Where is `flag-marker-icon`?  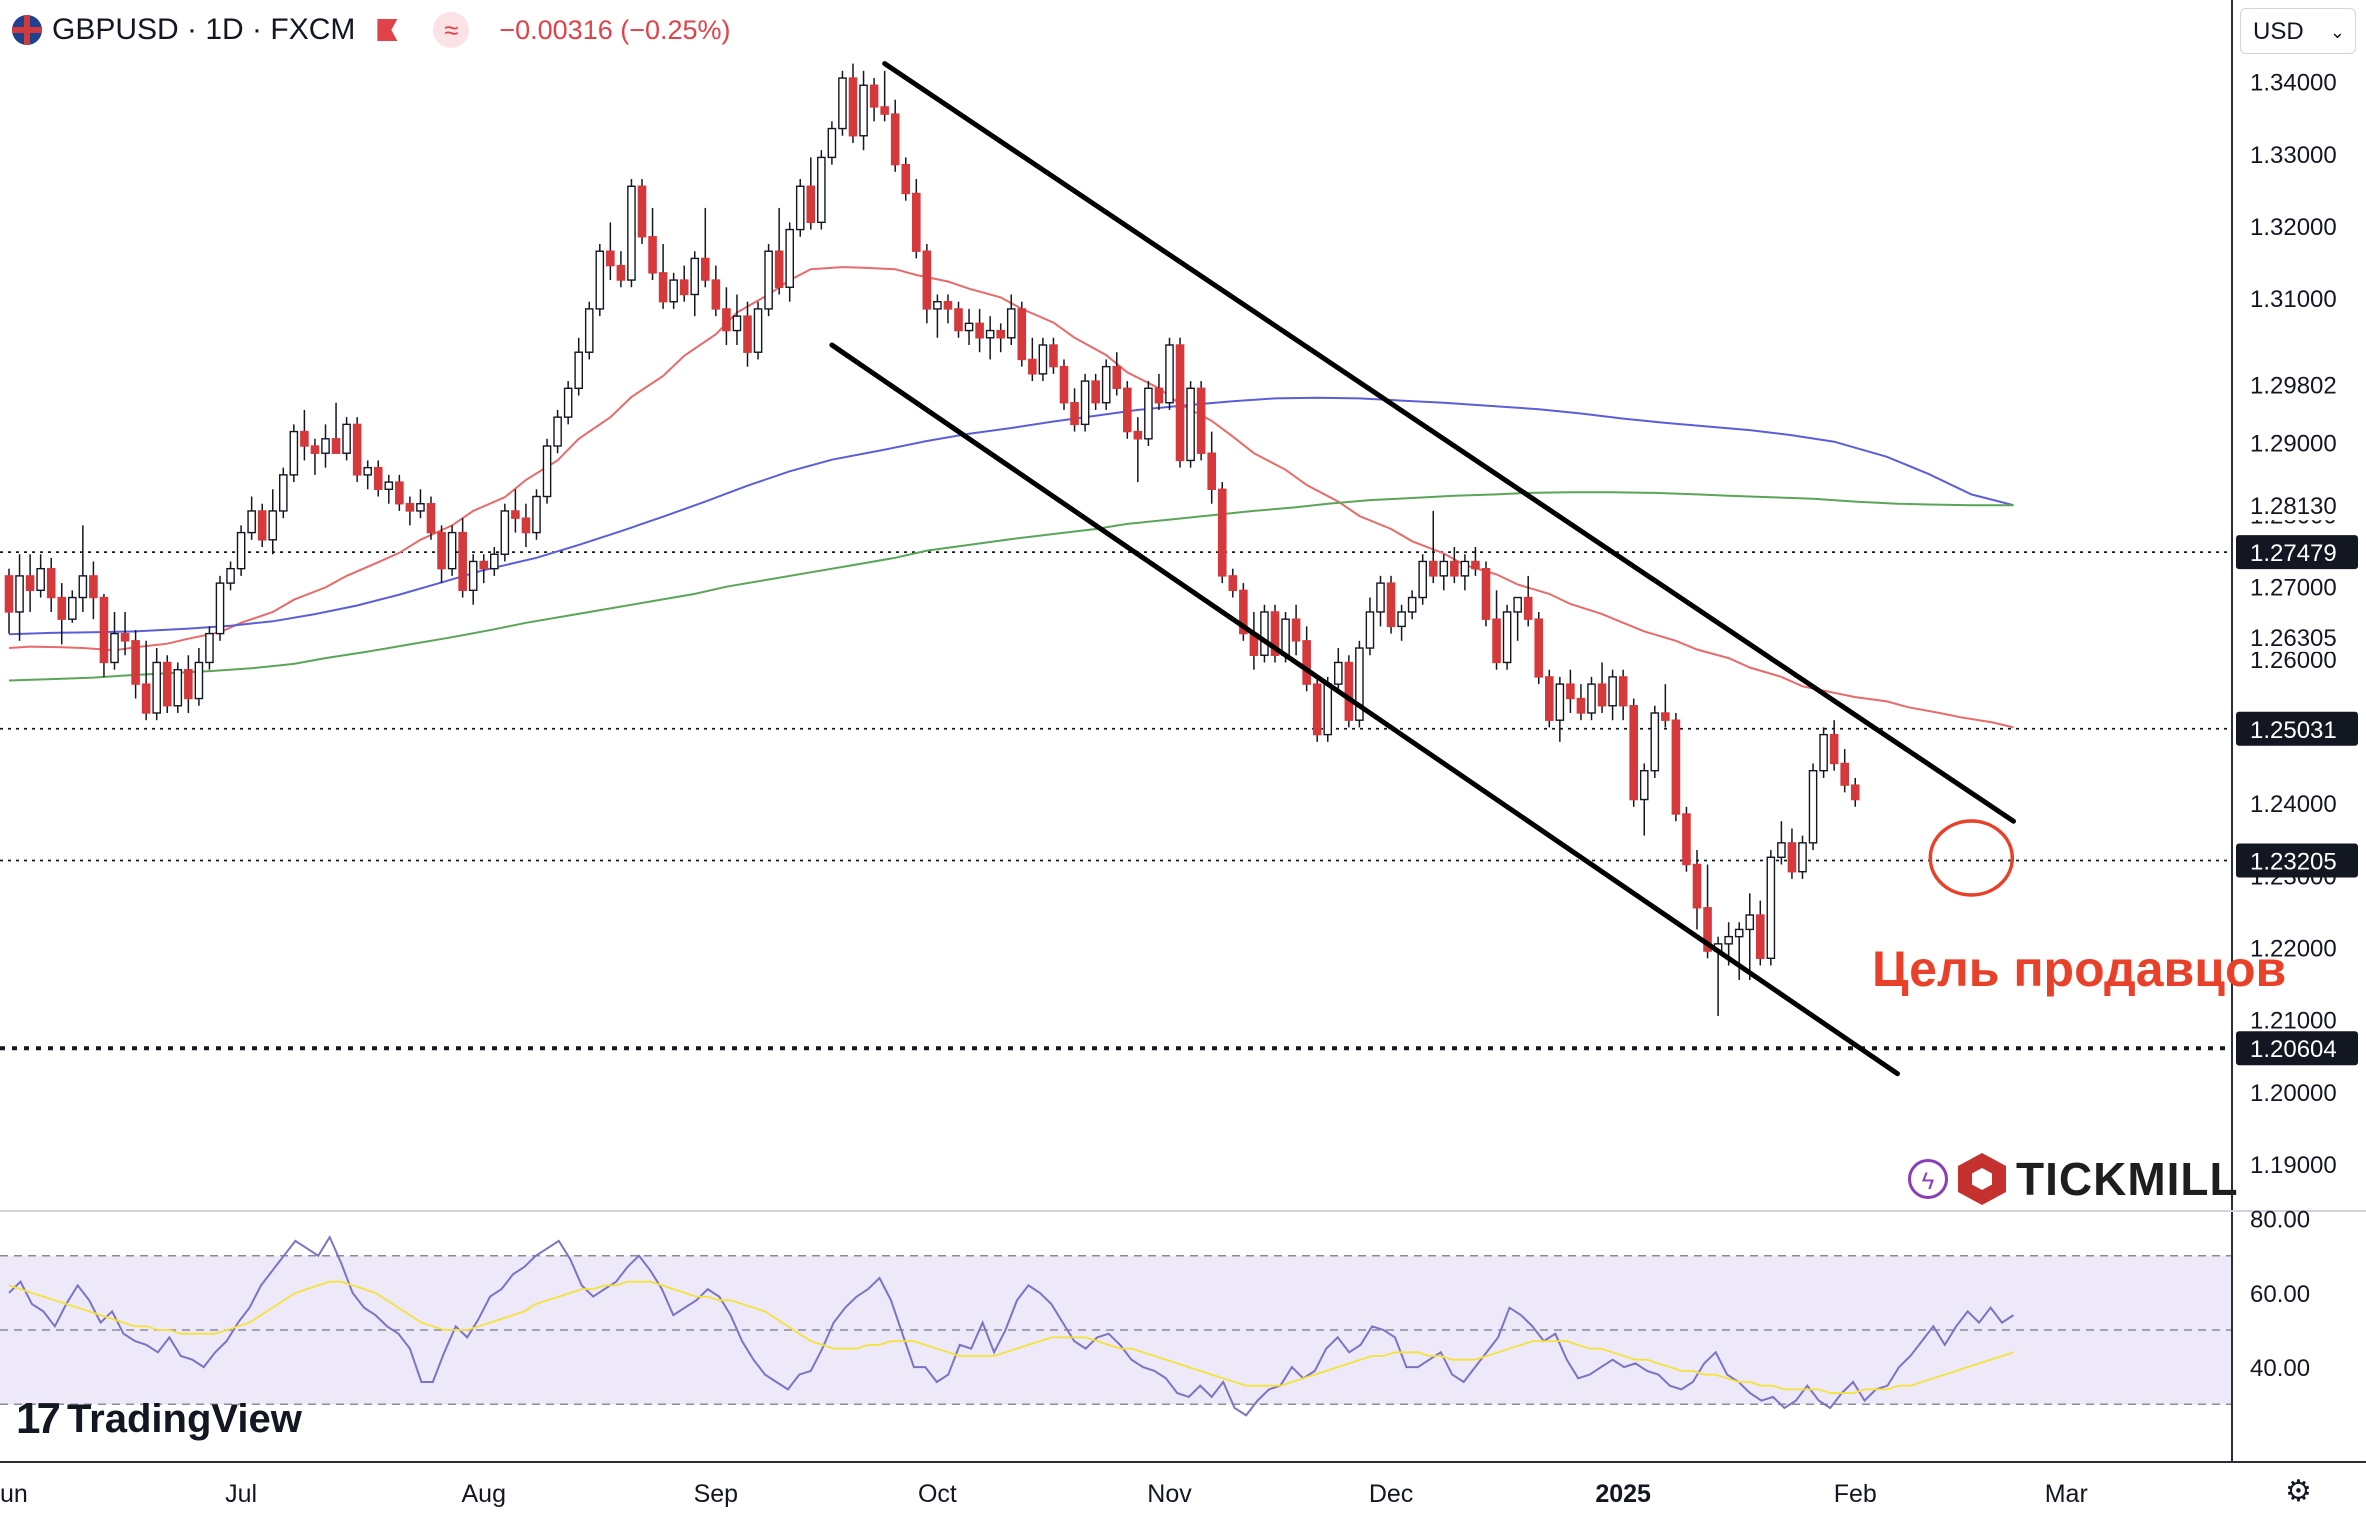
flag-marker-icon is located at coordinates (387, 30).